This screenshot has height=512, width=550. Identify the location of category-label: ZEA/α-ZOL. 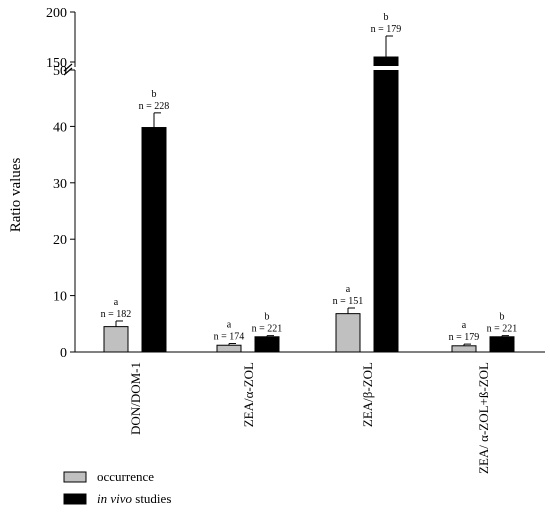
(248, 394).